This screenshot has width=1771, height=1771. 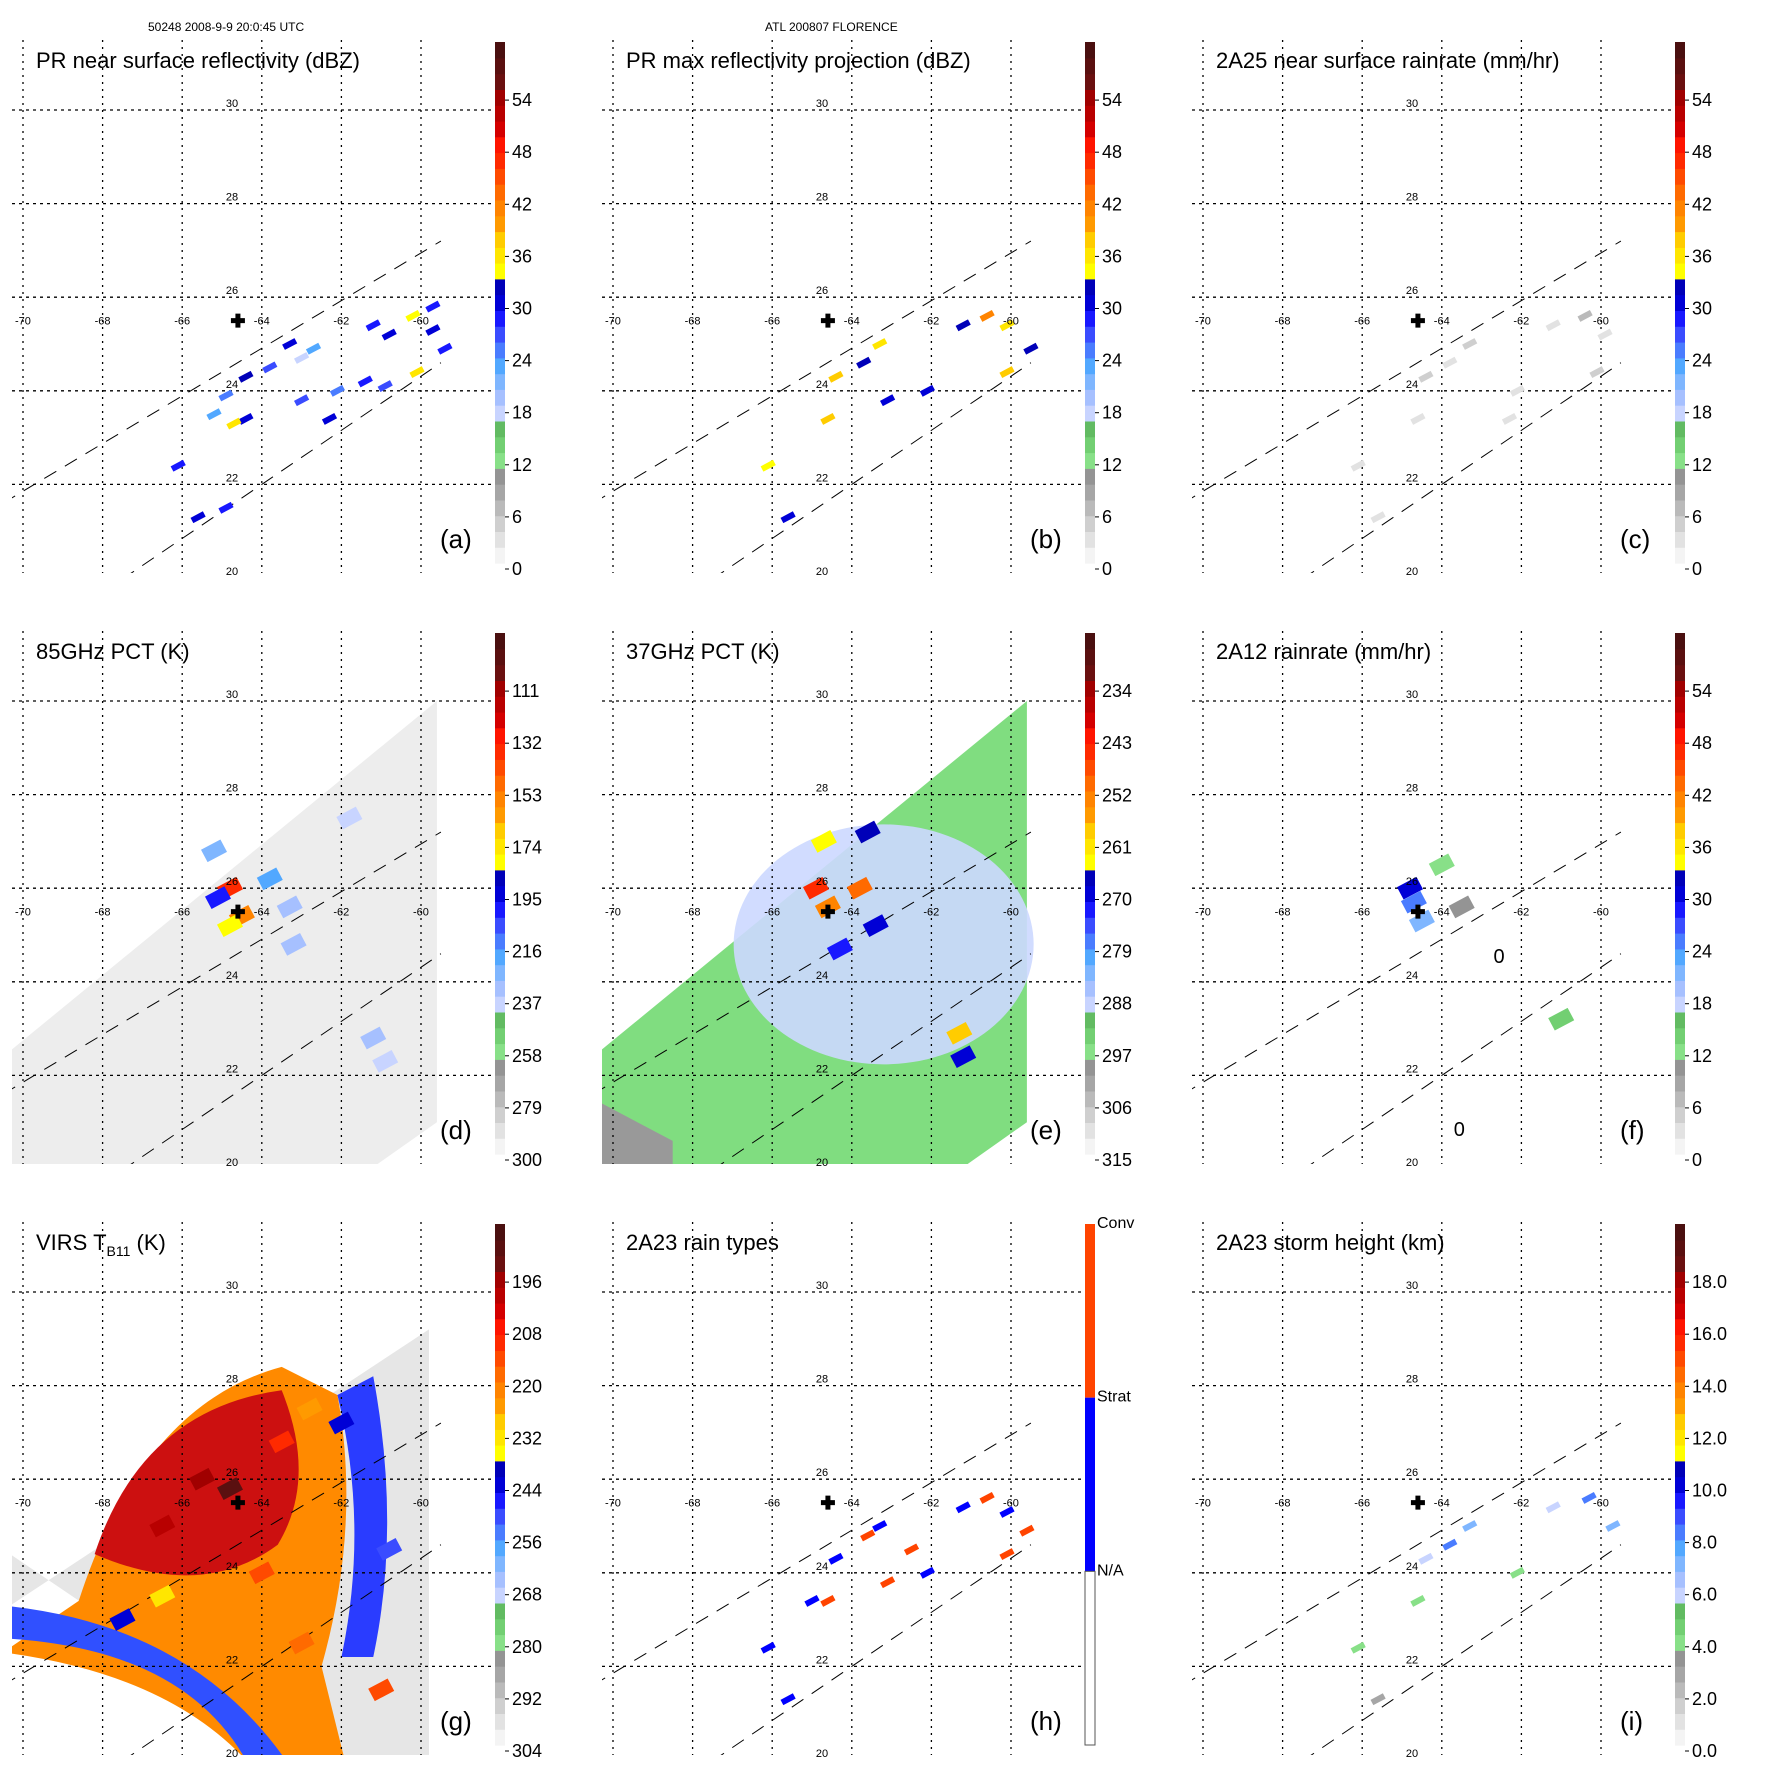 I want to click on colorbar-tick-label: 24, so click(x=522, y=361).